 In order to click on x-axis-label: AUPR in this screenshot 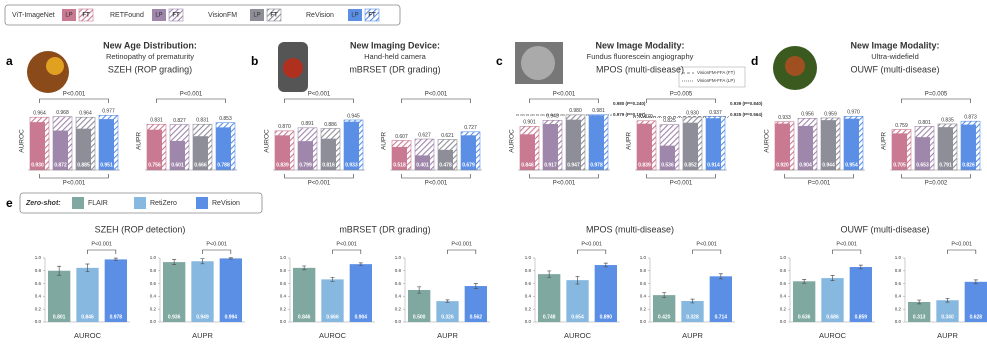, I will do `click(202, 335)`.